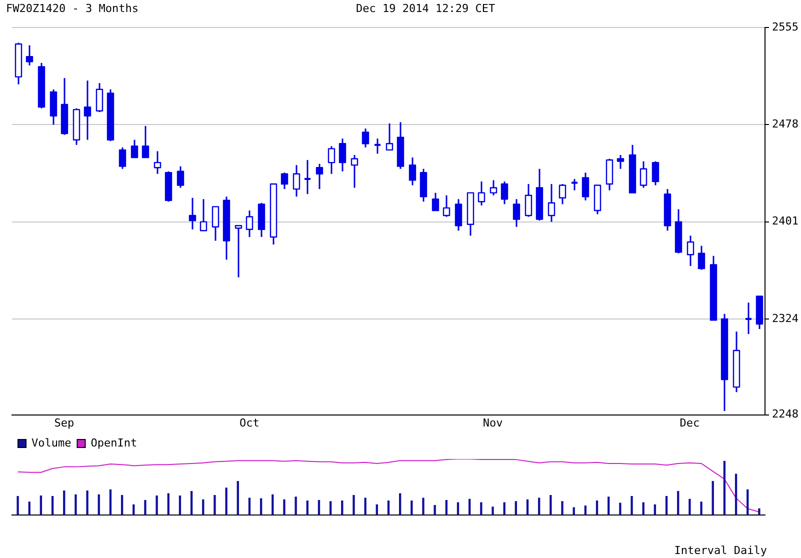 The width and height of the screenshot is (801, 558). Describe the element at coordinates (785, 221) in the screenshot. I see `y-tick-label: 2401` at that location.